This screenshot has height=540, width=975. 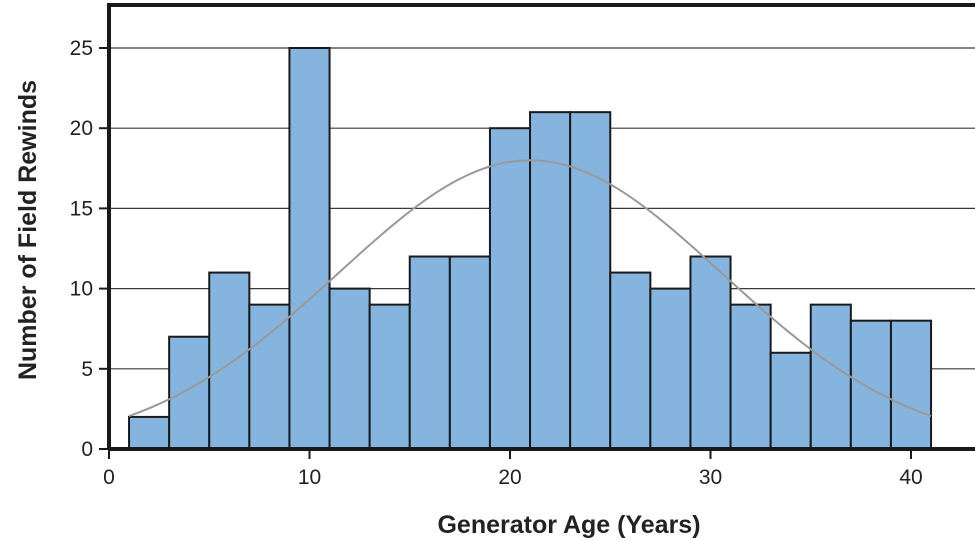 I want to click on x-tick-label-40: 40, so click(x=910, y=477).